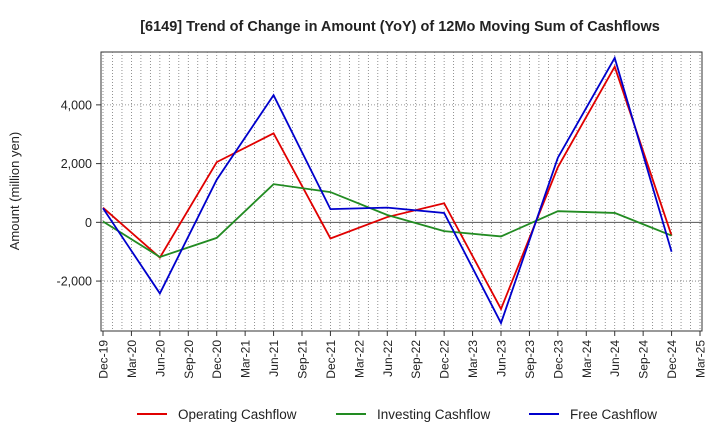  What do you see at coordinates (14, 191) in the screenshot?
I see `y-axis-label: Amount (million yen)` at bounding box center [14, 191].